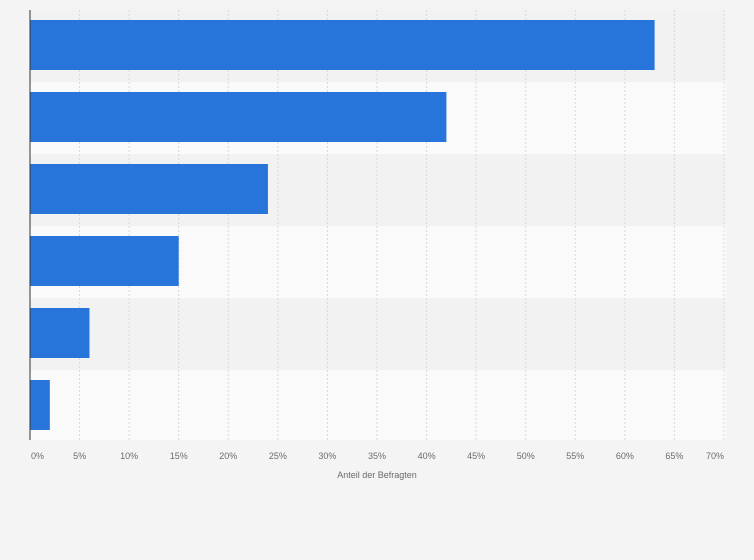 The width and height of the screenshot is (754, 560). Describe the element at coordinates (625, 456) in the screenshot. I see `x-tick-label: 60%` at that location.